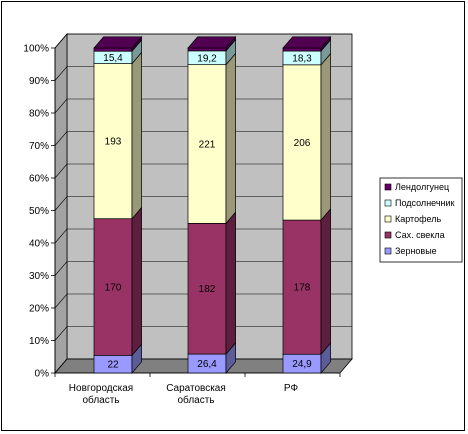 Image resolution: width=468 pixels, height=434 pixels. I want to click on y-tick-label: 60%, so click(39, 179).